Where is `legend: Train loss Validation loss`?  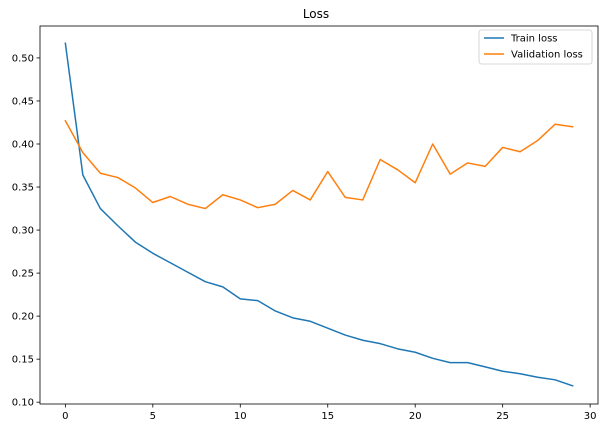
legend: Train loss Validation loss is located at coordinates (535, 47).